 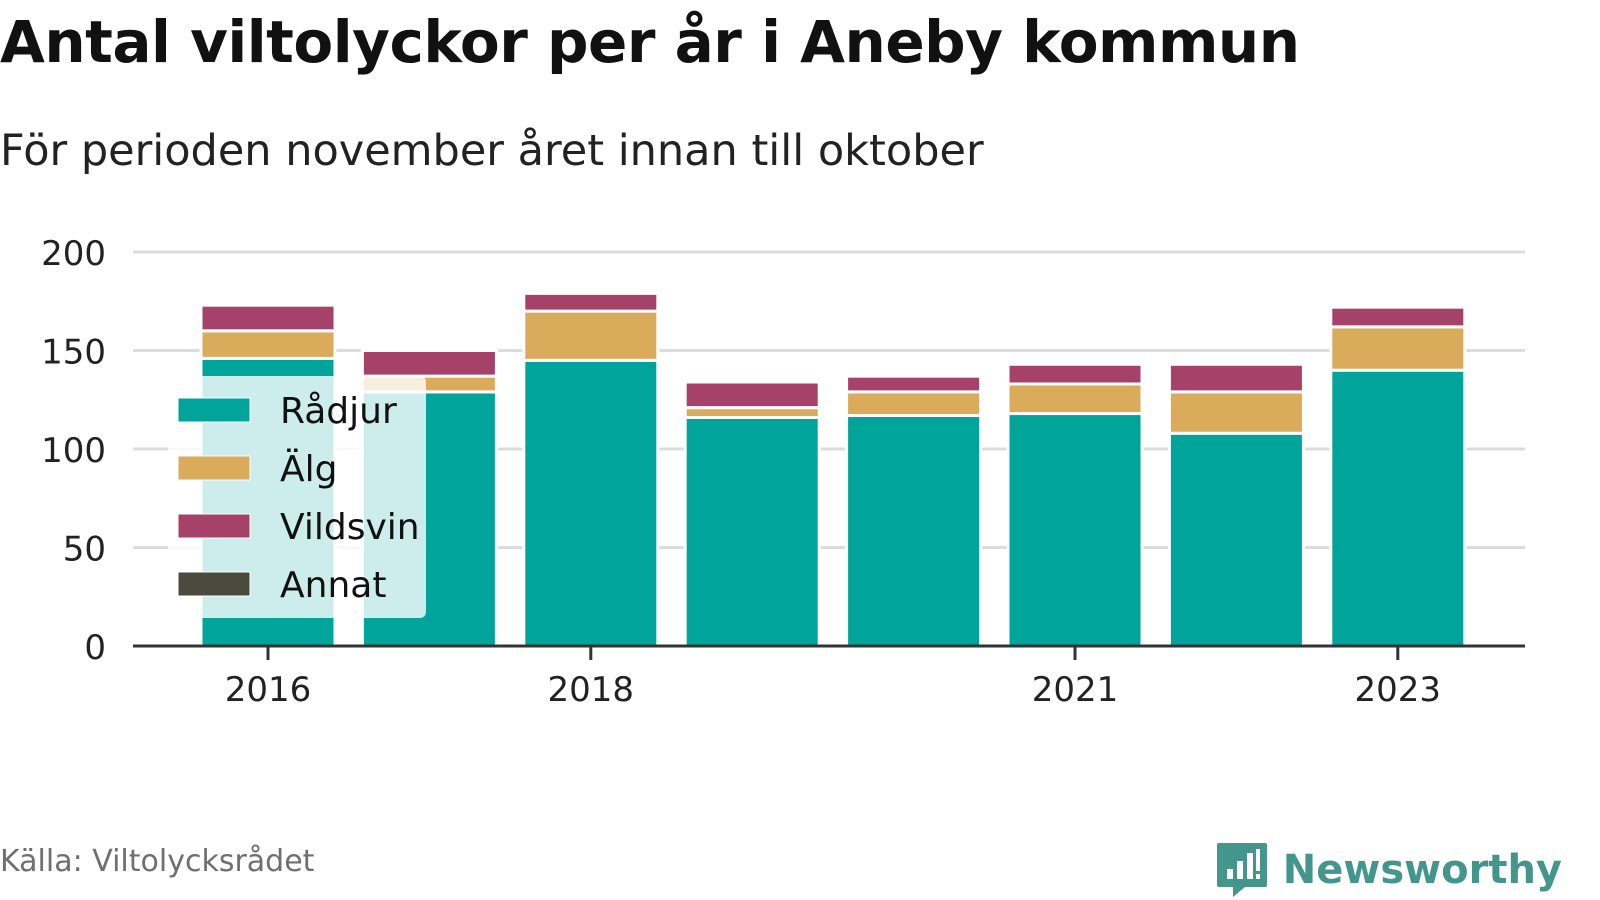 I want to click on legend-label: Vildsvin, so click(x=350, y=527).